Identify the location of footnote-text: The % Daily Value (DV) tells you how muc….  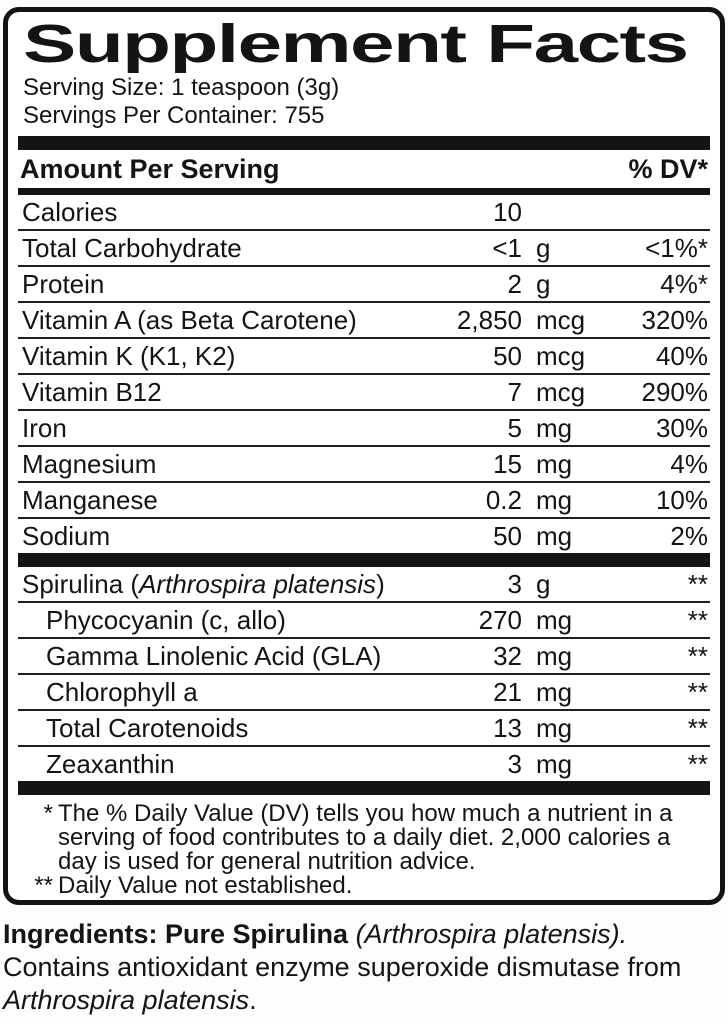
(365, 837).